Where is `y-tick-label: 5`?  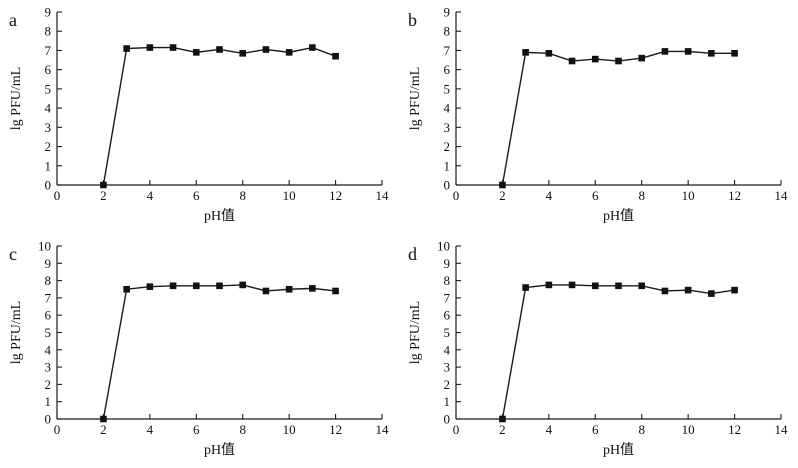 y-tick-label: 5 is located at coordinates (48, 88).